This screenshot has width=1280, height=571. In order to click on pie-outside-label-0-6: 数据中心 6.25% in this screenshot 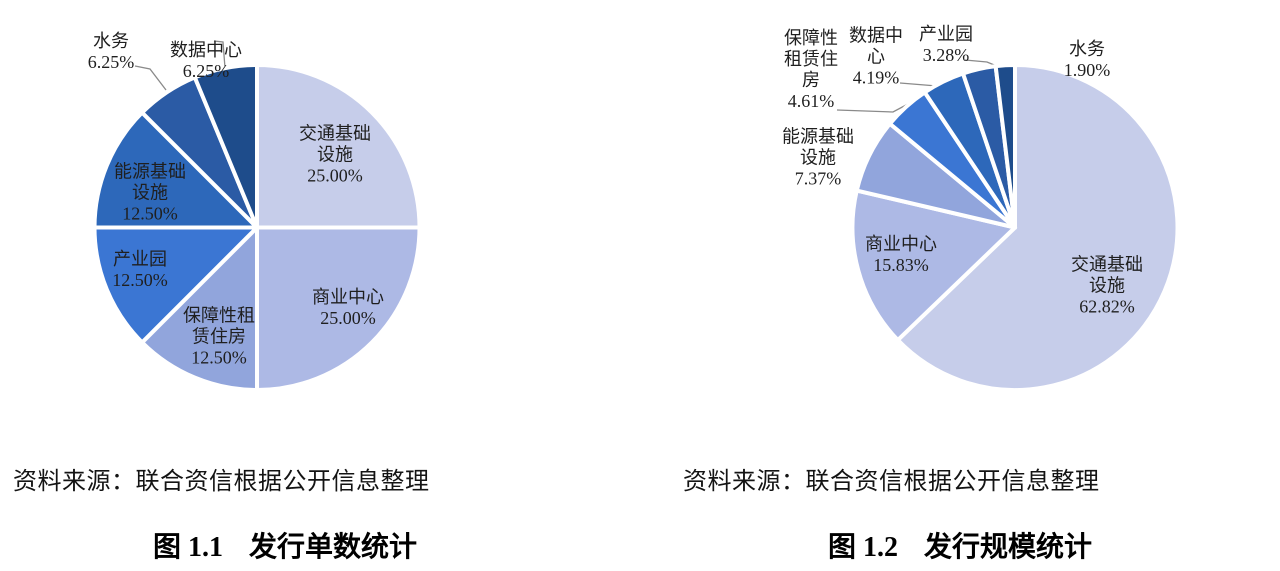, I will do `click(206, 61)`.